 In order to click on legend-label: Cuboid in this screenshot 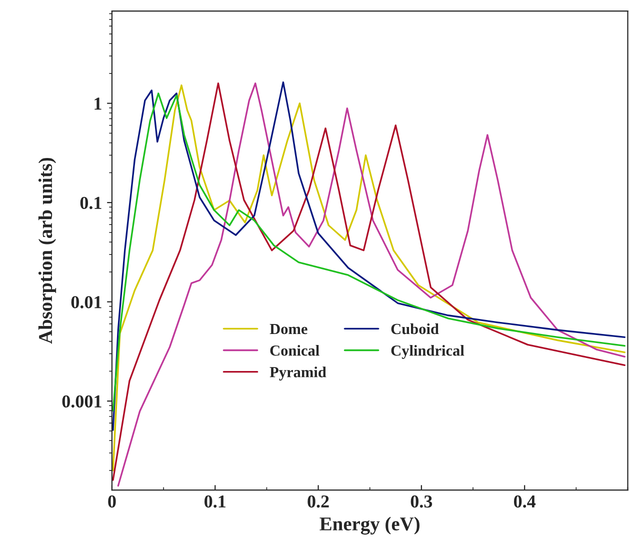, I will do `click(415, 328)`.